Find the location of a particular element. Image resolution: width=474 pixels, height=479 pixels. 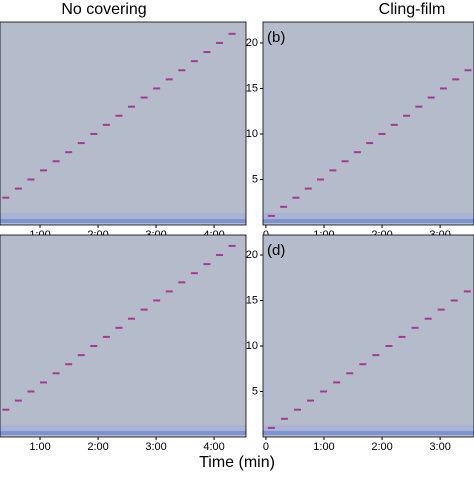

panel-title: Cling-film is located at coordinates (412, 9).